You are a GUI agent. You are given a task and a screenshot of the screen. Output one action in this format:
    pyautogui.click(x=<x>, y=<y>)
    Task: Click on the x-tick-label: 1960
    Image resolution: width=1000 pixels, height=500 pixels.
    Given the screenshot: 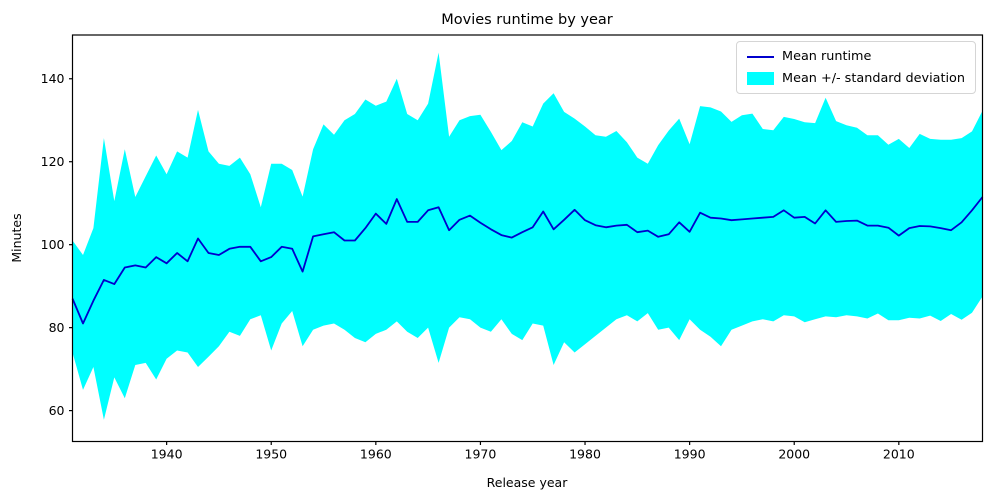 What is the action you would take?
    pyautogui.click(x=376, y=454)
    